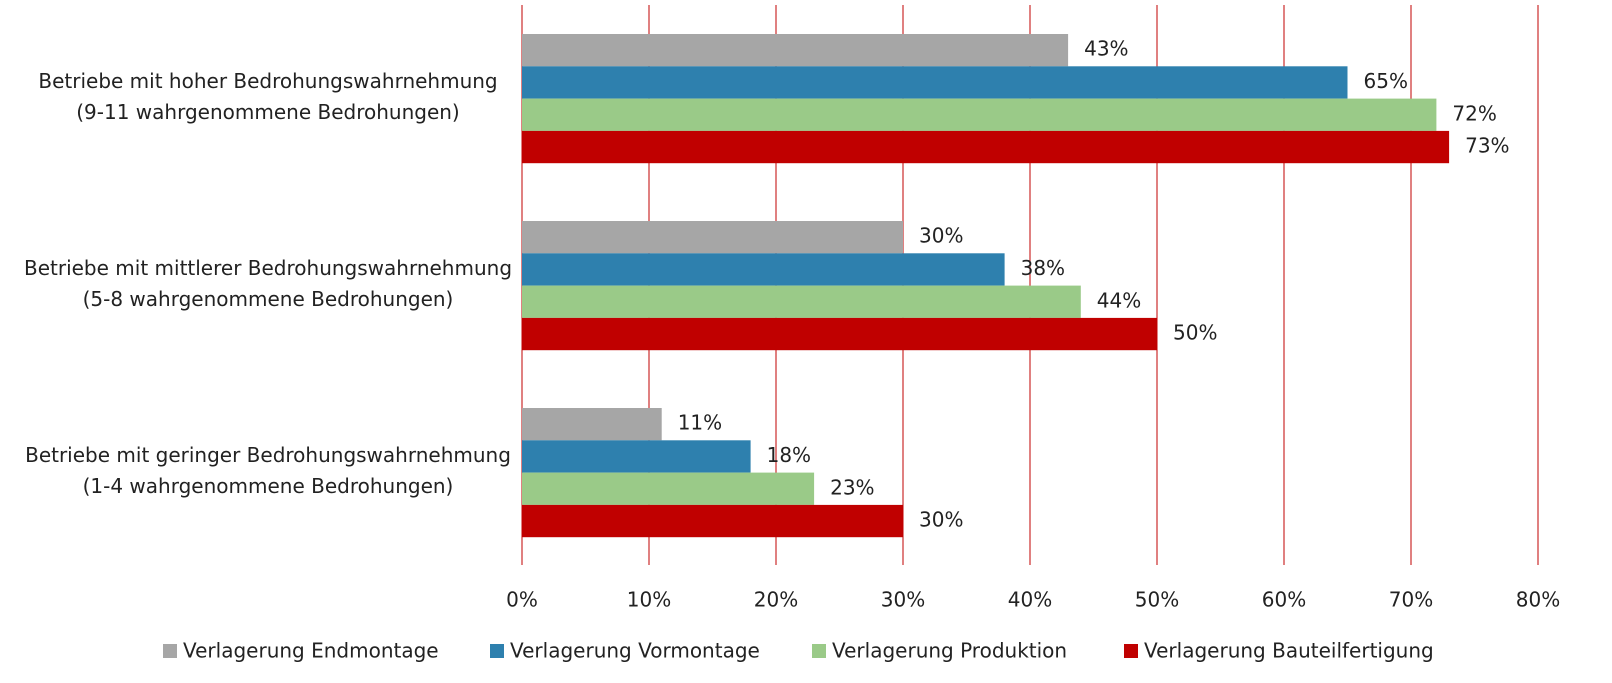 The height and width of the screenshot is (683, 1612). Describe the element at coordinates (267, 81) in the screenshot. I see `category-label: Betriebe mit hoher Bedrohungswahrnehmung` at that location.